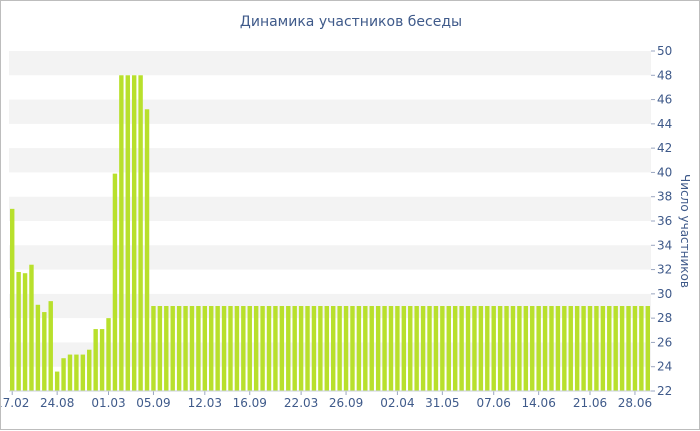 The width and height of the screenshot is (700, 431). Describe the element at coordinates (590, 403) in the screenshot. I see `x-tick-label: 21.06` at that location.